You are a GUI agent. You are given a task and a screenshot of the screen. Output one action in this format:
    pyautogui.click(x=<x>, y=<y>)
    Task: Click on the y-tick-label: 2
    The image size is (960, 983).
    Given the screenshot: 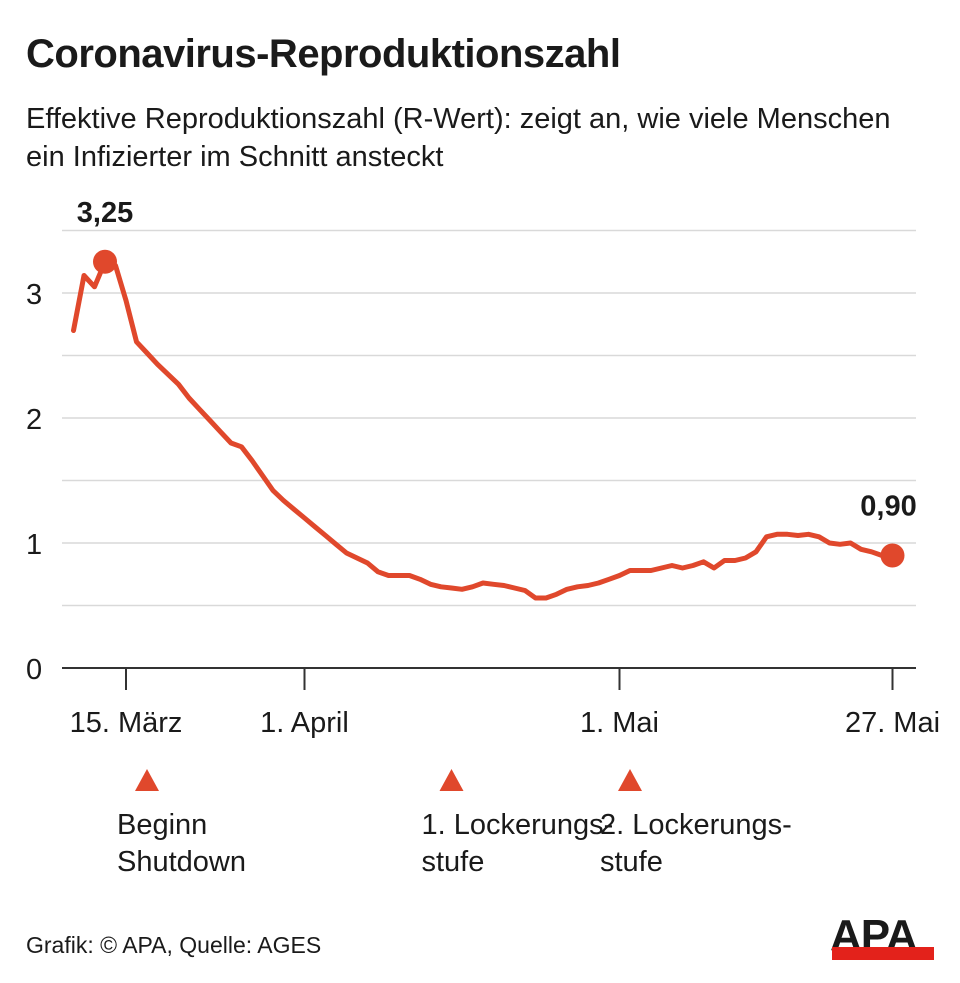 What is the action you would take?
    pyautogui.click(x=34, y=420)
    